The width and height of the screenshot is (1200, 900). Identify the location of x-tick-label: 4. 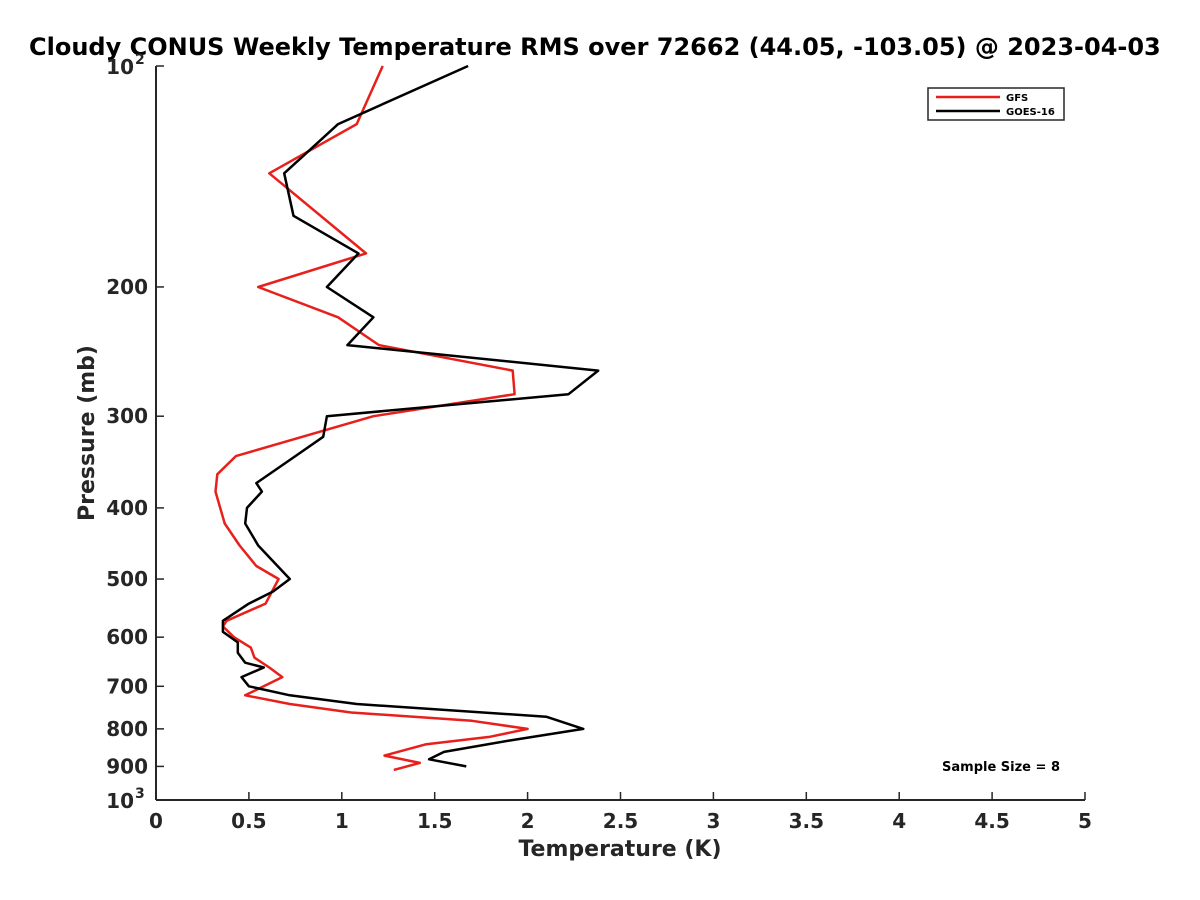
(899, 821).